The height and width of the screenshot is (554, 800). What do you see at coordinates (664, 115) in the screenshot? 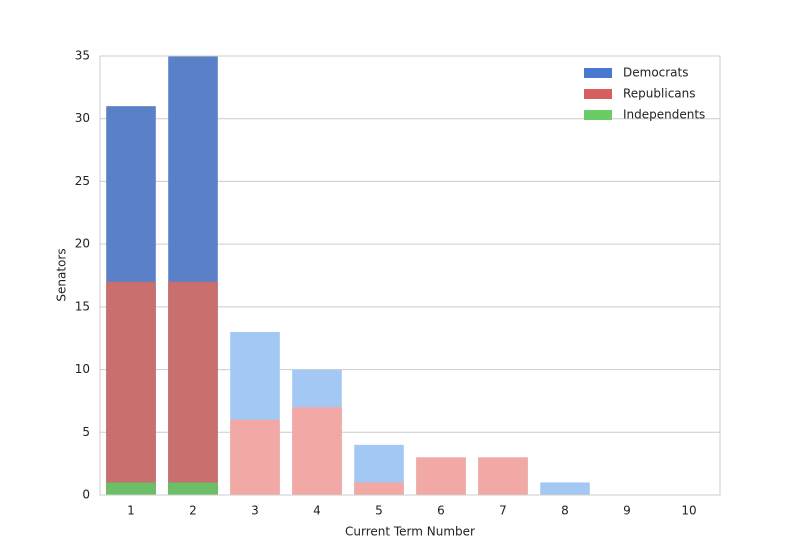
I see `legend-label: Independents` at bounding box center [664, 115].